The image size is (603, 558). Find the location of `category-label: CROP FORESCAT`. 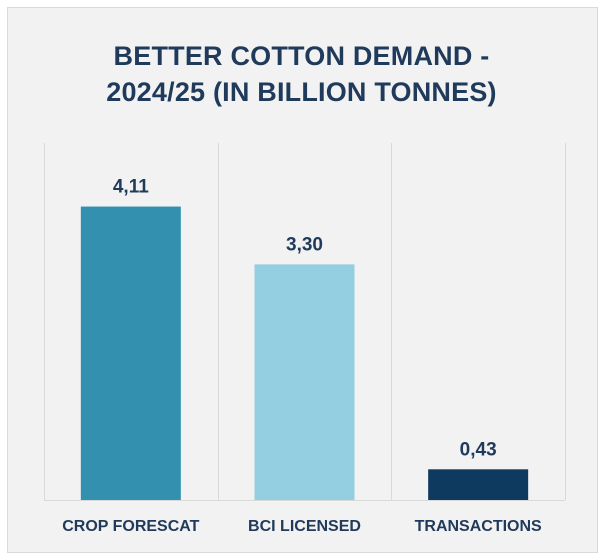

category-label: CROP FORESCAT is located at coordinates (130, 526).